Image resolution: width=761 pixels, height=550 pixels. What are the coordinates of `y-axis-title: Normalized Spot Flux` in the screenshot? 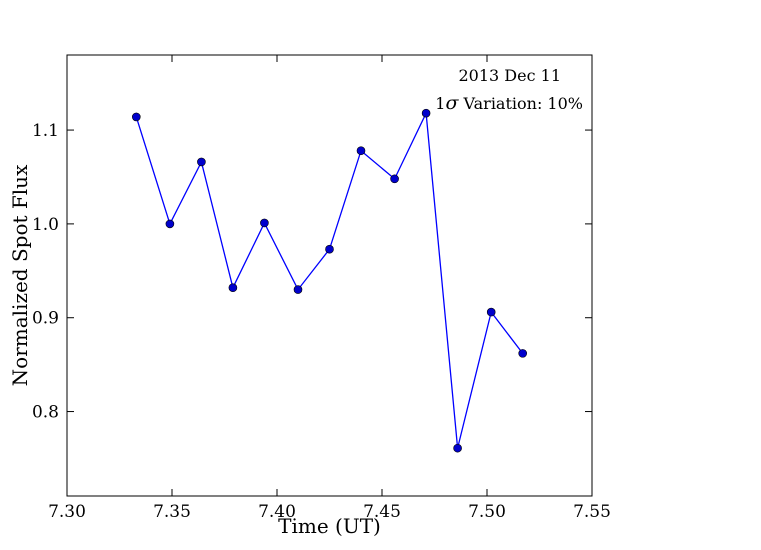 It's located at (20, 275).